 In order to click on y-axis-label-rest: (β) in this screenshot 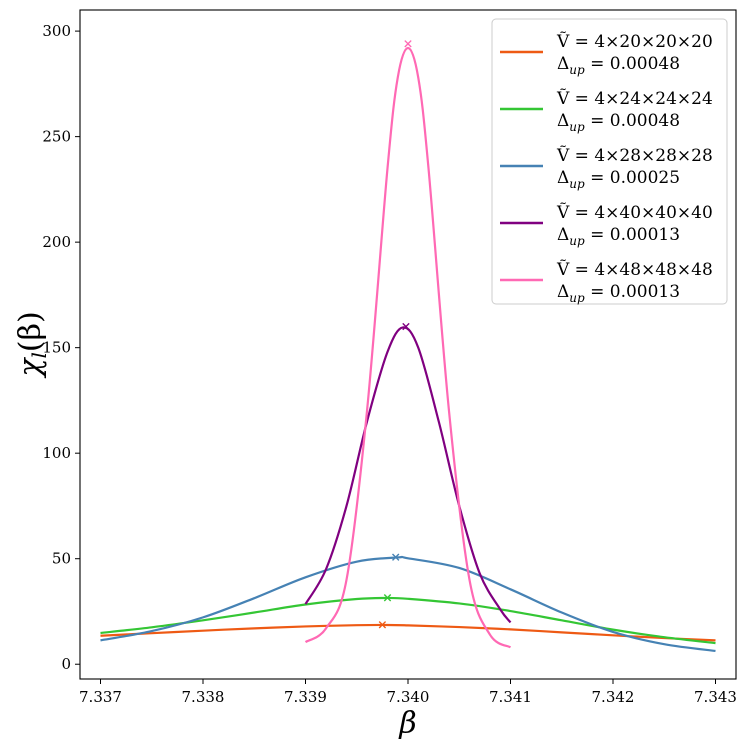, I will do `click(30, 331)`.